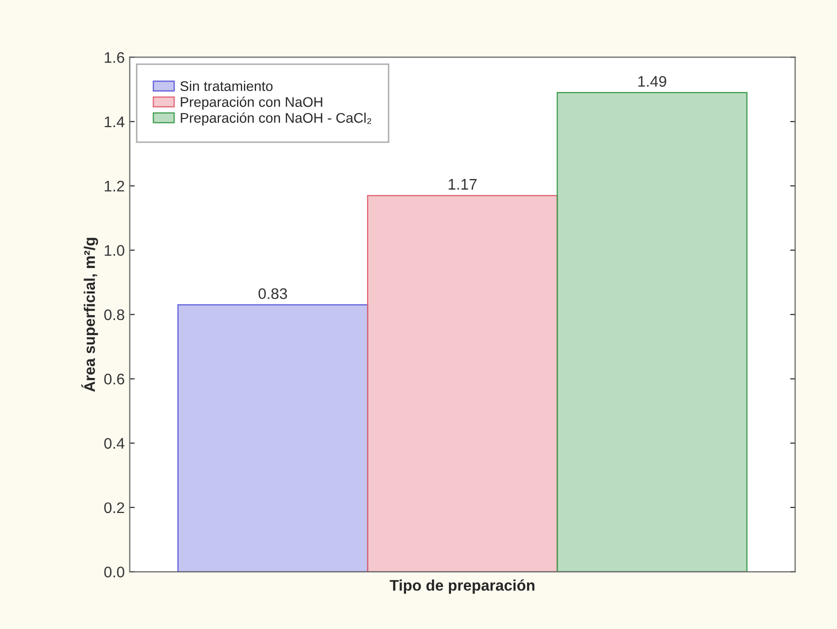  I want to click on y-tick-label: 1.0, so click(114, 250).